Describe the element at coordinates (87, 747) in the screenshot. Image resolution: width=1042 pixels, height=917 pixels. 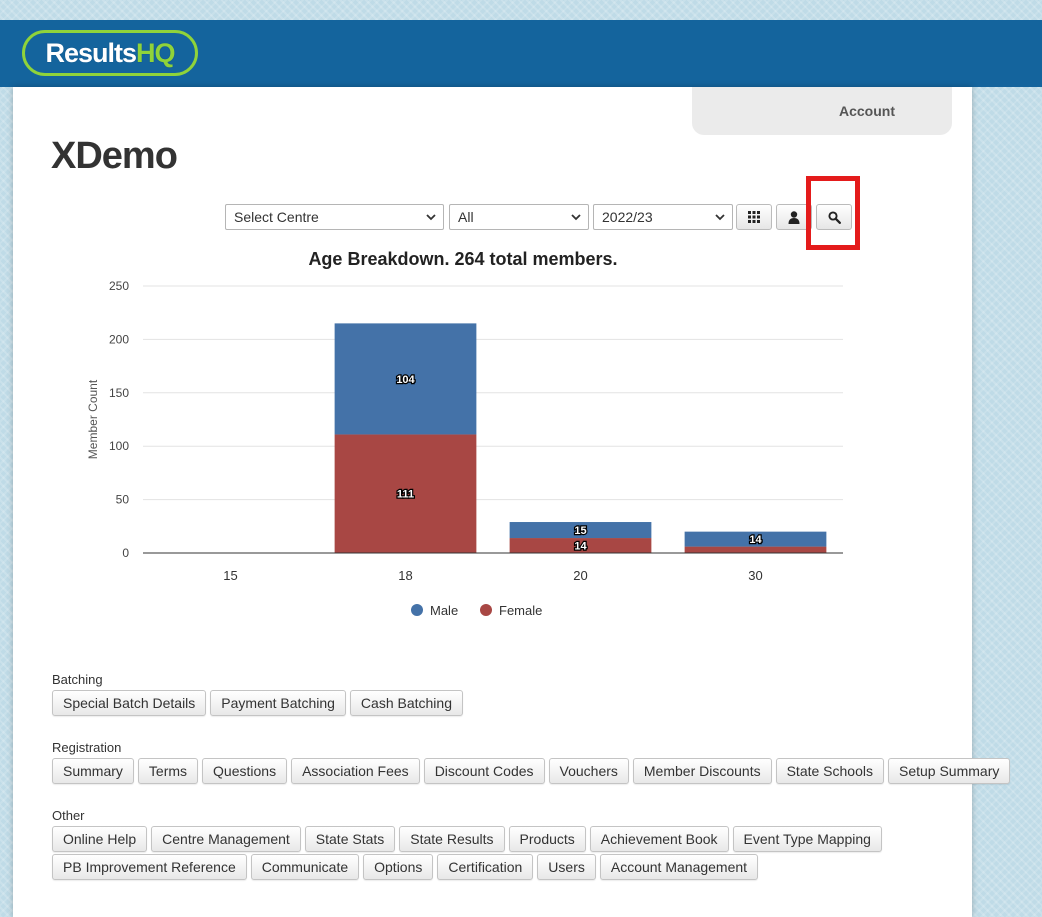
I see `section-label-registration: Registration` at that location.